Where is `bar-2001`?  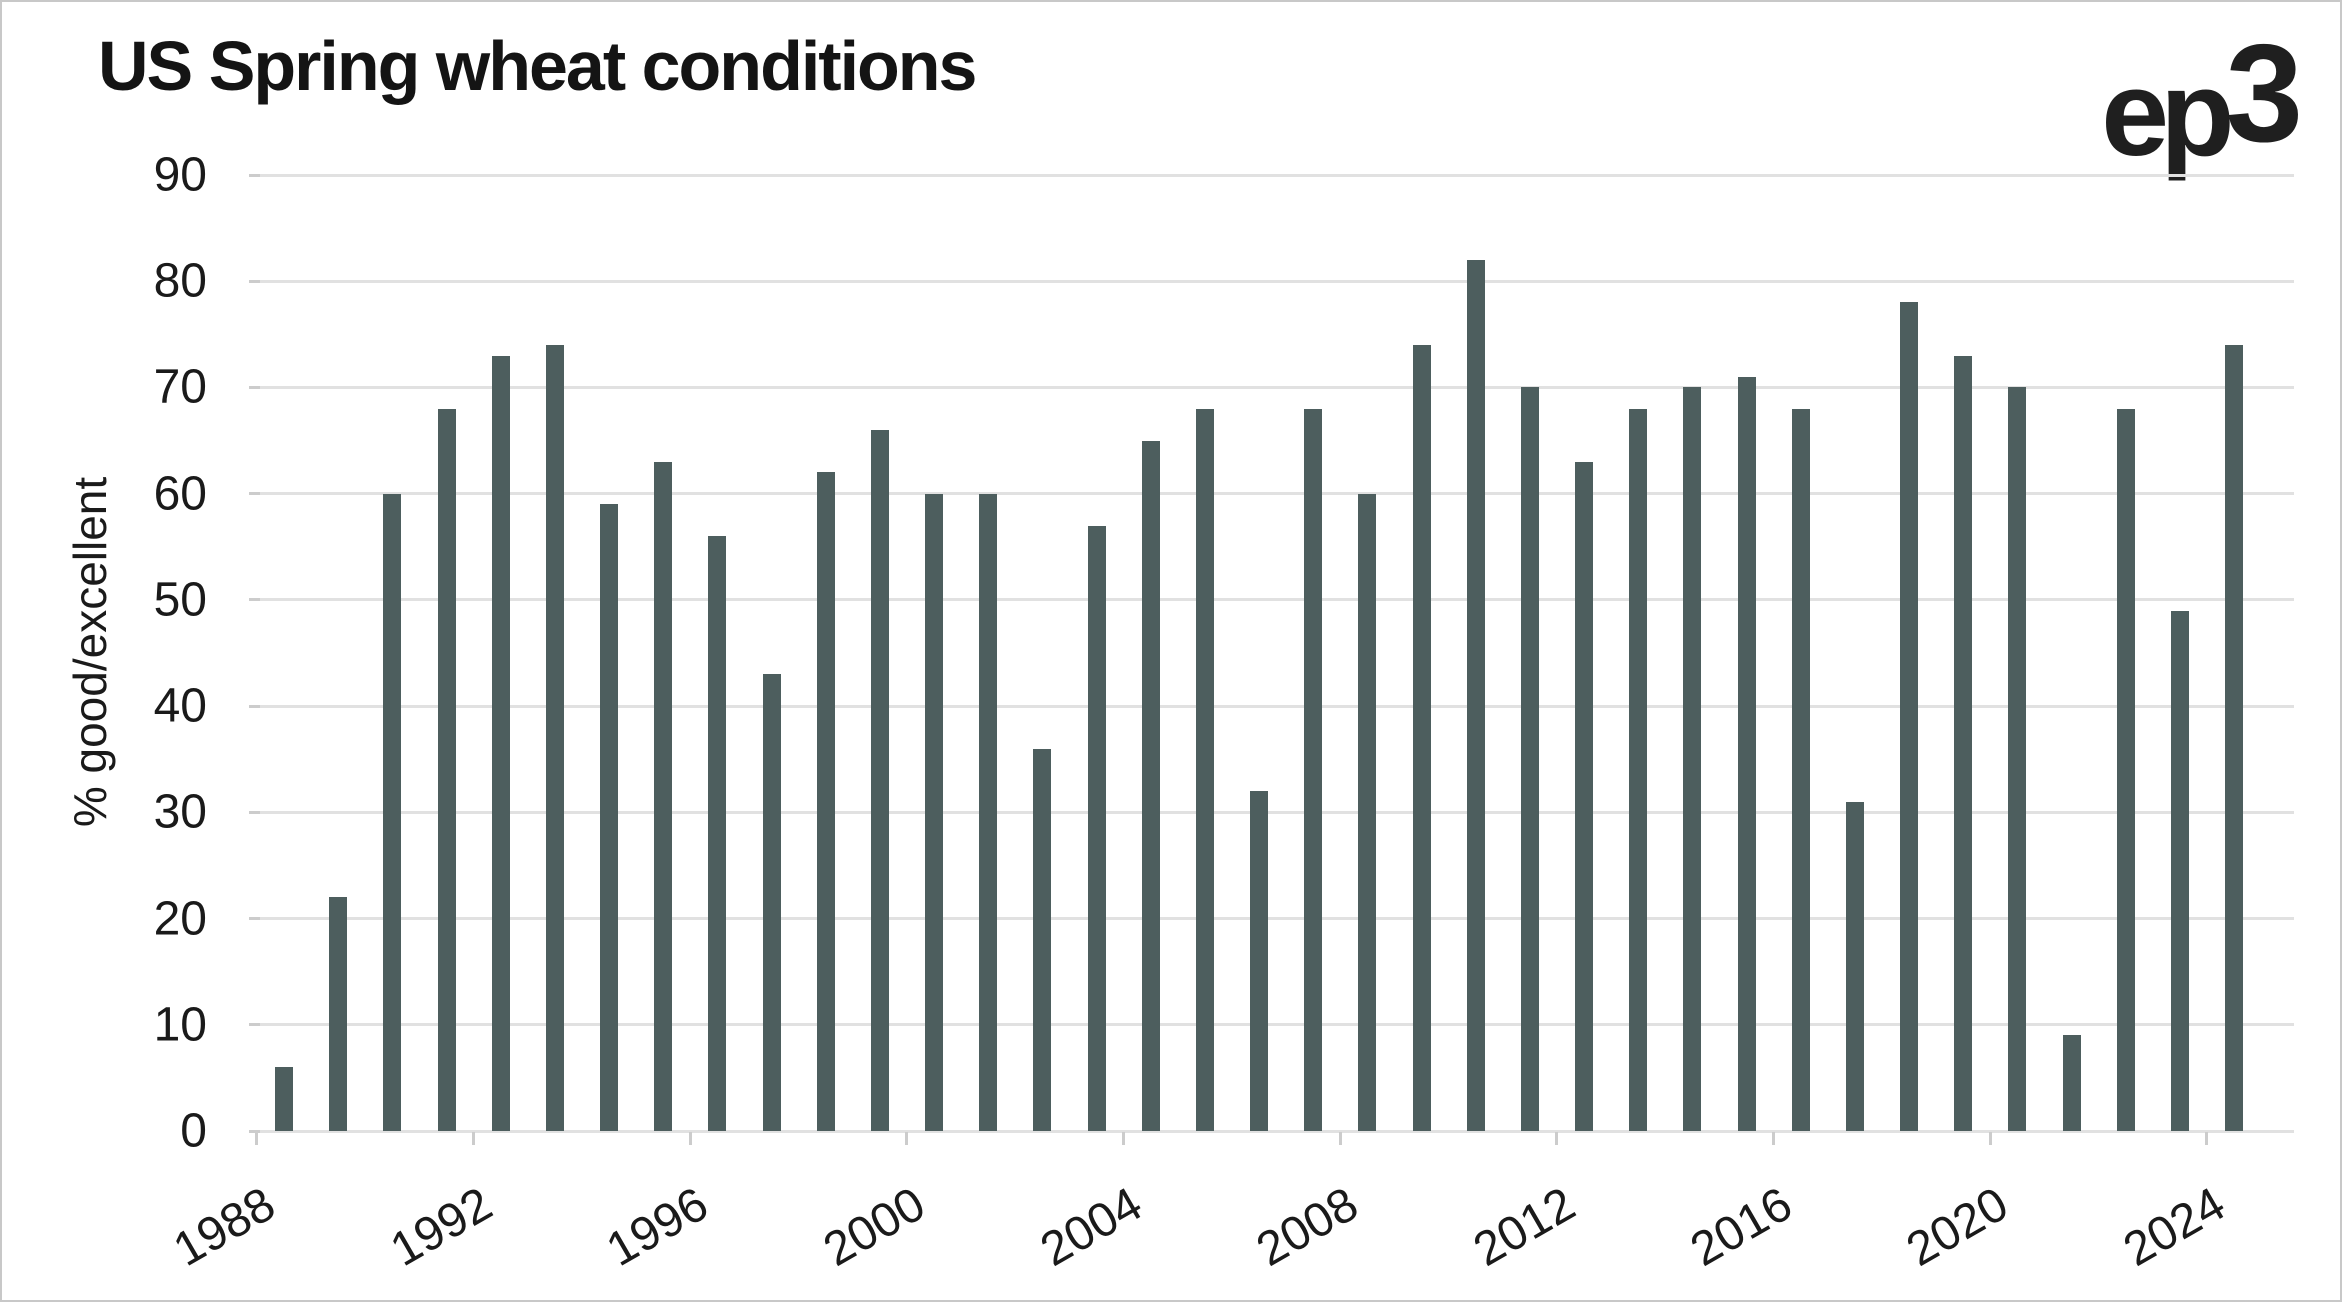
bar-2001 is located at coordinates (988, 812).